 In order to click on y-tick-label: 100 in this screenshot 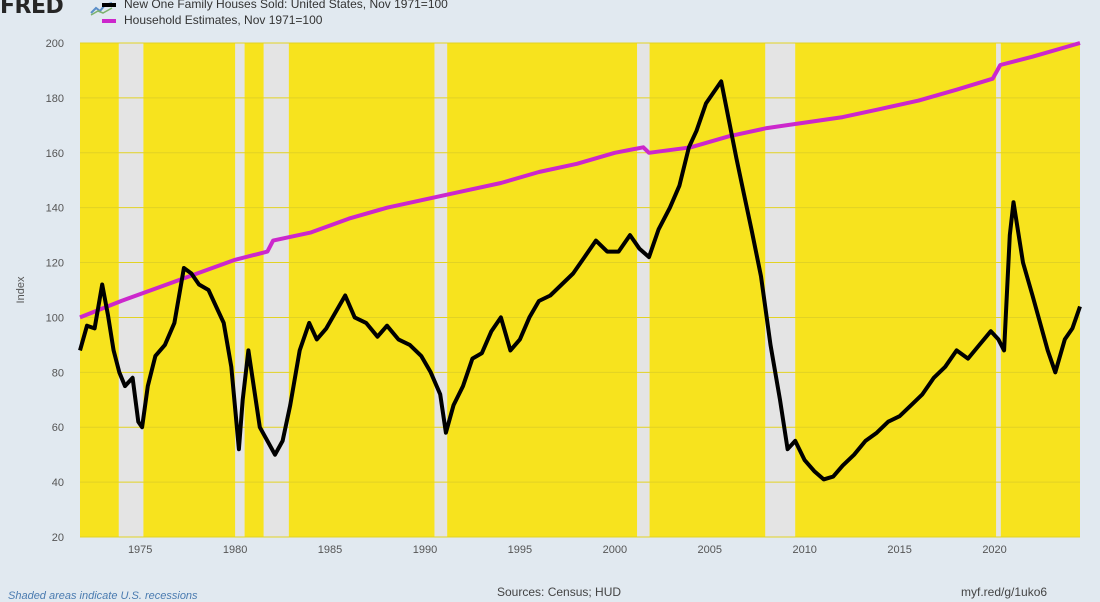, I will do `click(55, 318)`.